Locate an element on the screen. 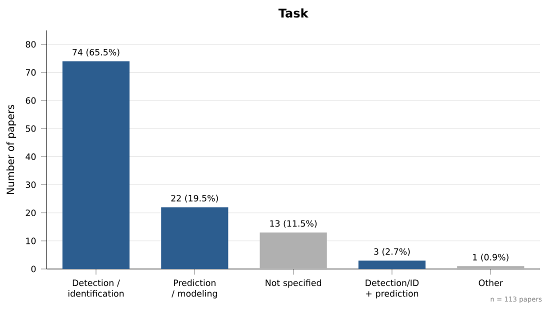 This screenshot has height=309, width=550. data-label: 3 (2.7%) is located at coordinates (392, 252).